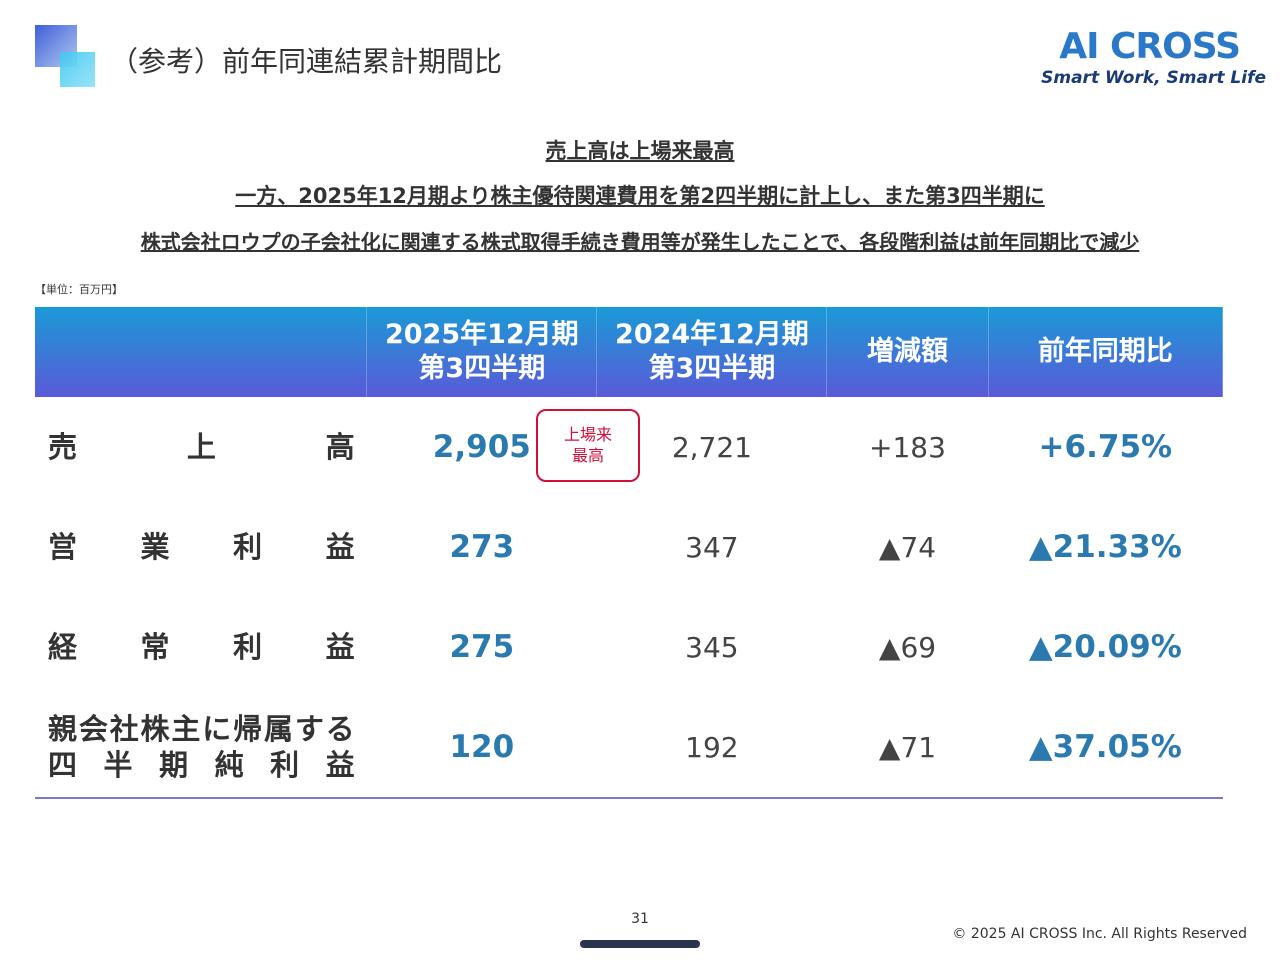 The height and width of the screenshot is (960, 1280). I want to click on row: 売上高 2,905 2,721 +183 +6.75%, so click(629, 447).